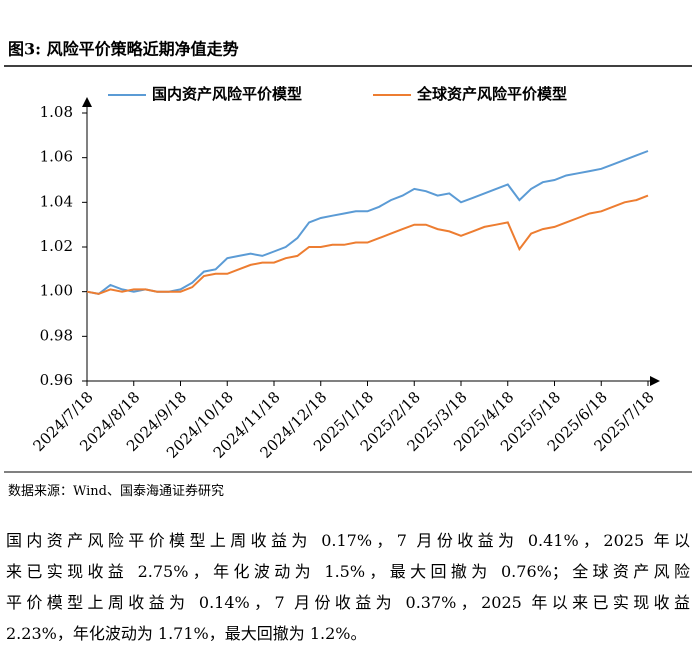 This screenshot has height=649, width=696. What do you see at coordinates (56, 380) in the screenshot?
I see `y-tick-label: 0.96` at bounding box center [56, 380].